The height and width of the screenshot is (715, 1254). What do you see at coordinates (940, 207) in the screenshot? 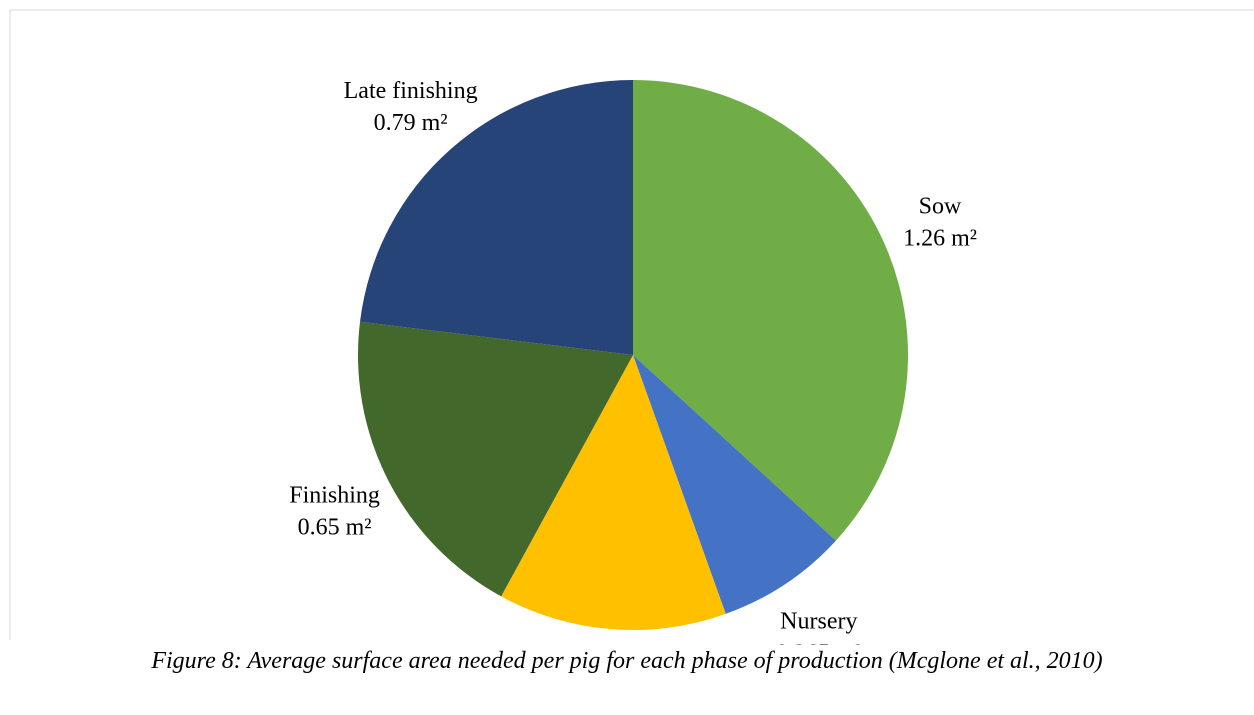
I see `slice-label: Sow` at bounding box center [940, 207].